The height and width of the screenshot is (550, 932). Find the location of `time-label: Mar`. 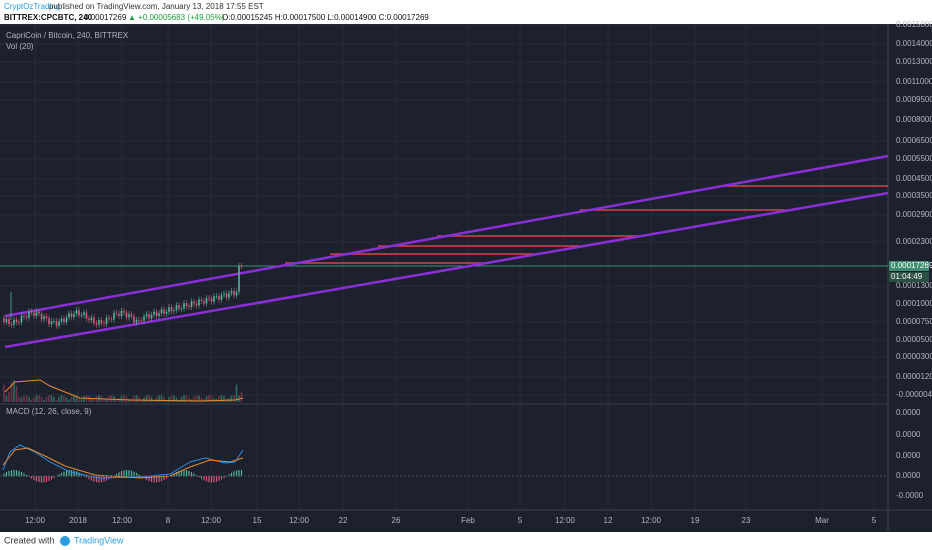

time-label: Mar is located at coordinates (822, 520).